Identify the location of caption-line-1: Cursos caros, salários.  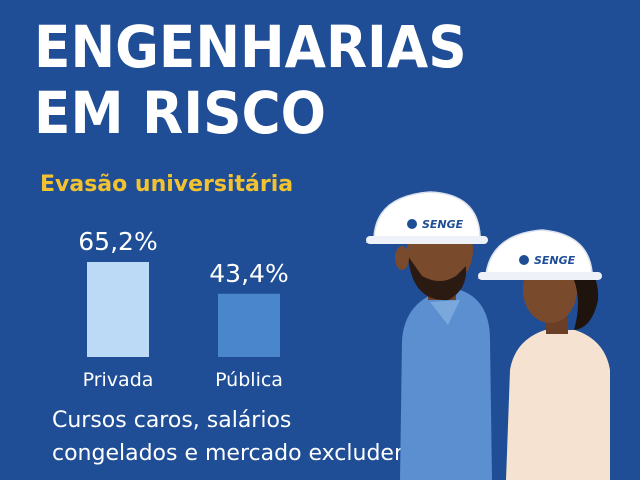
(172, 420).